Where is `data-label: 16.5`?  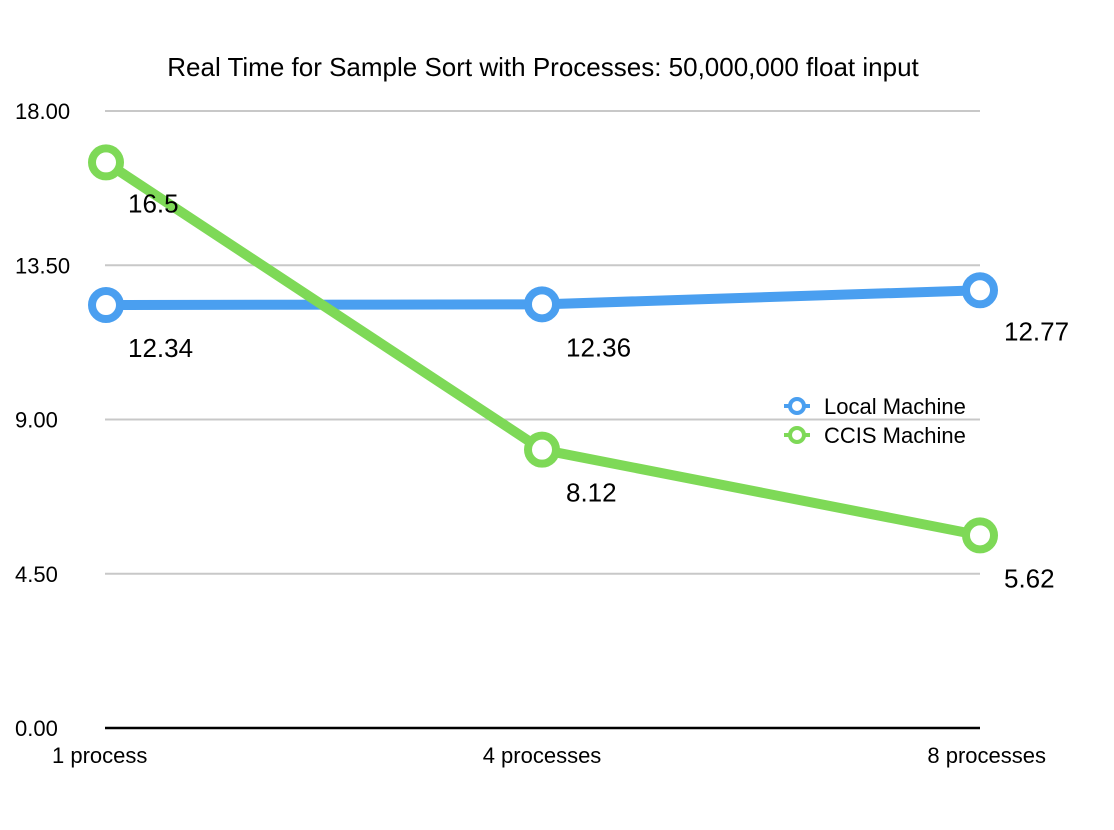
data-label: 16.5 is located at coordinates (153, 203).